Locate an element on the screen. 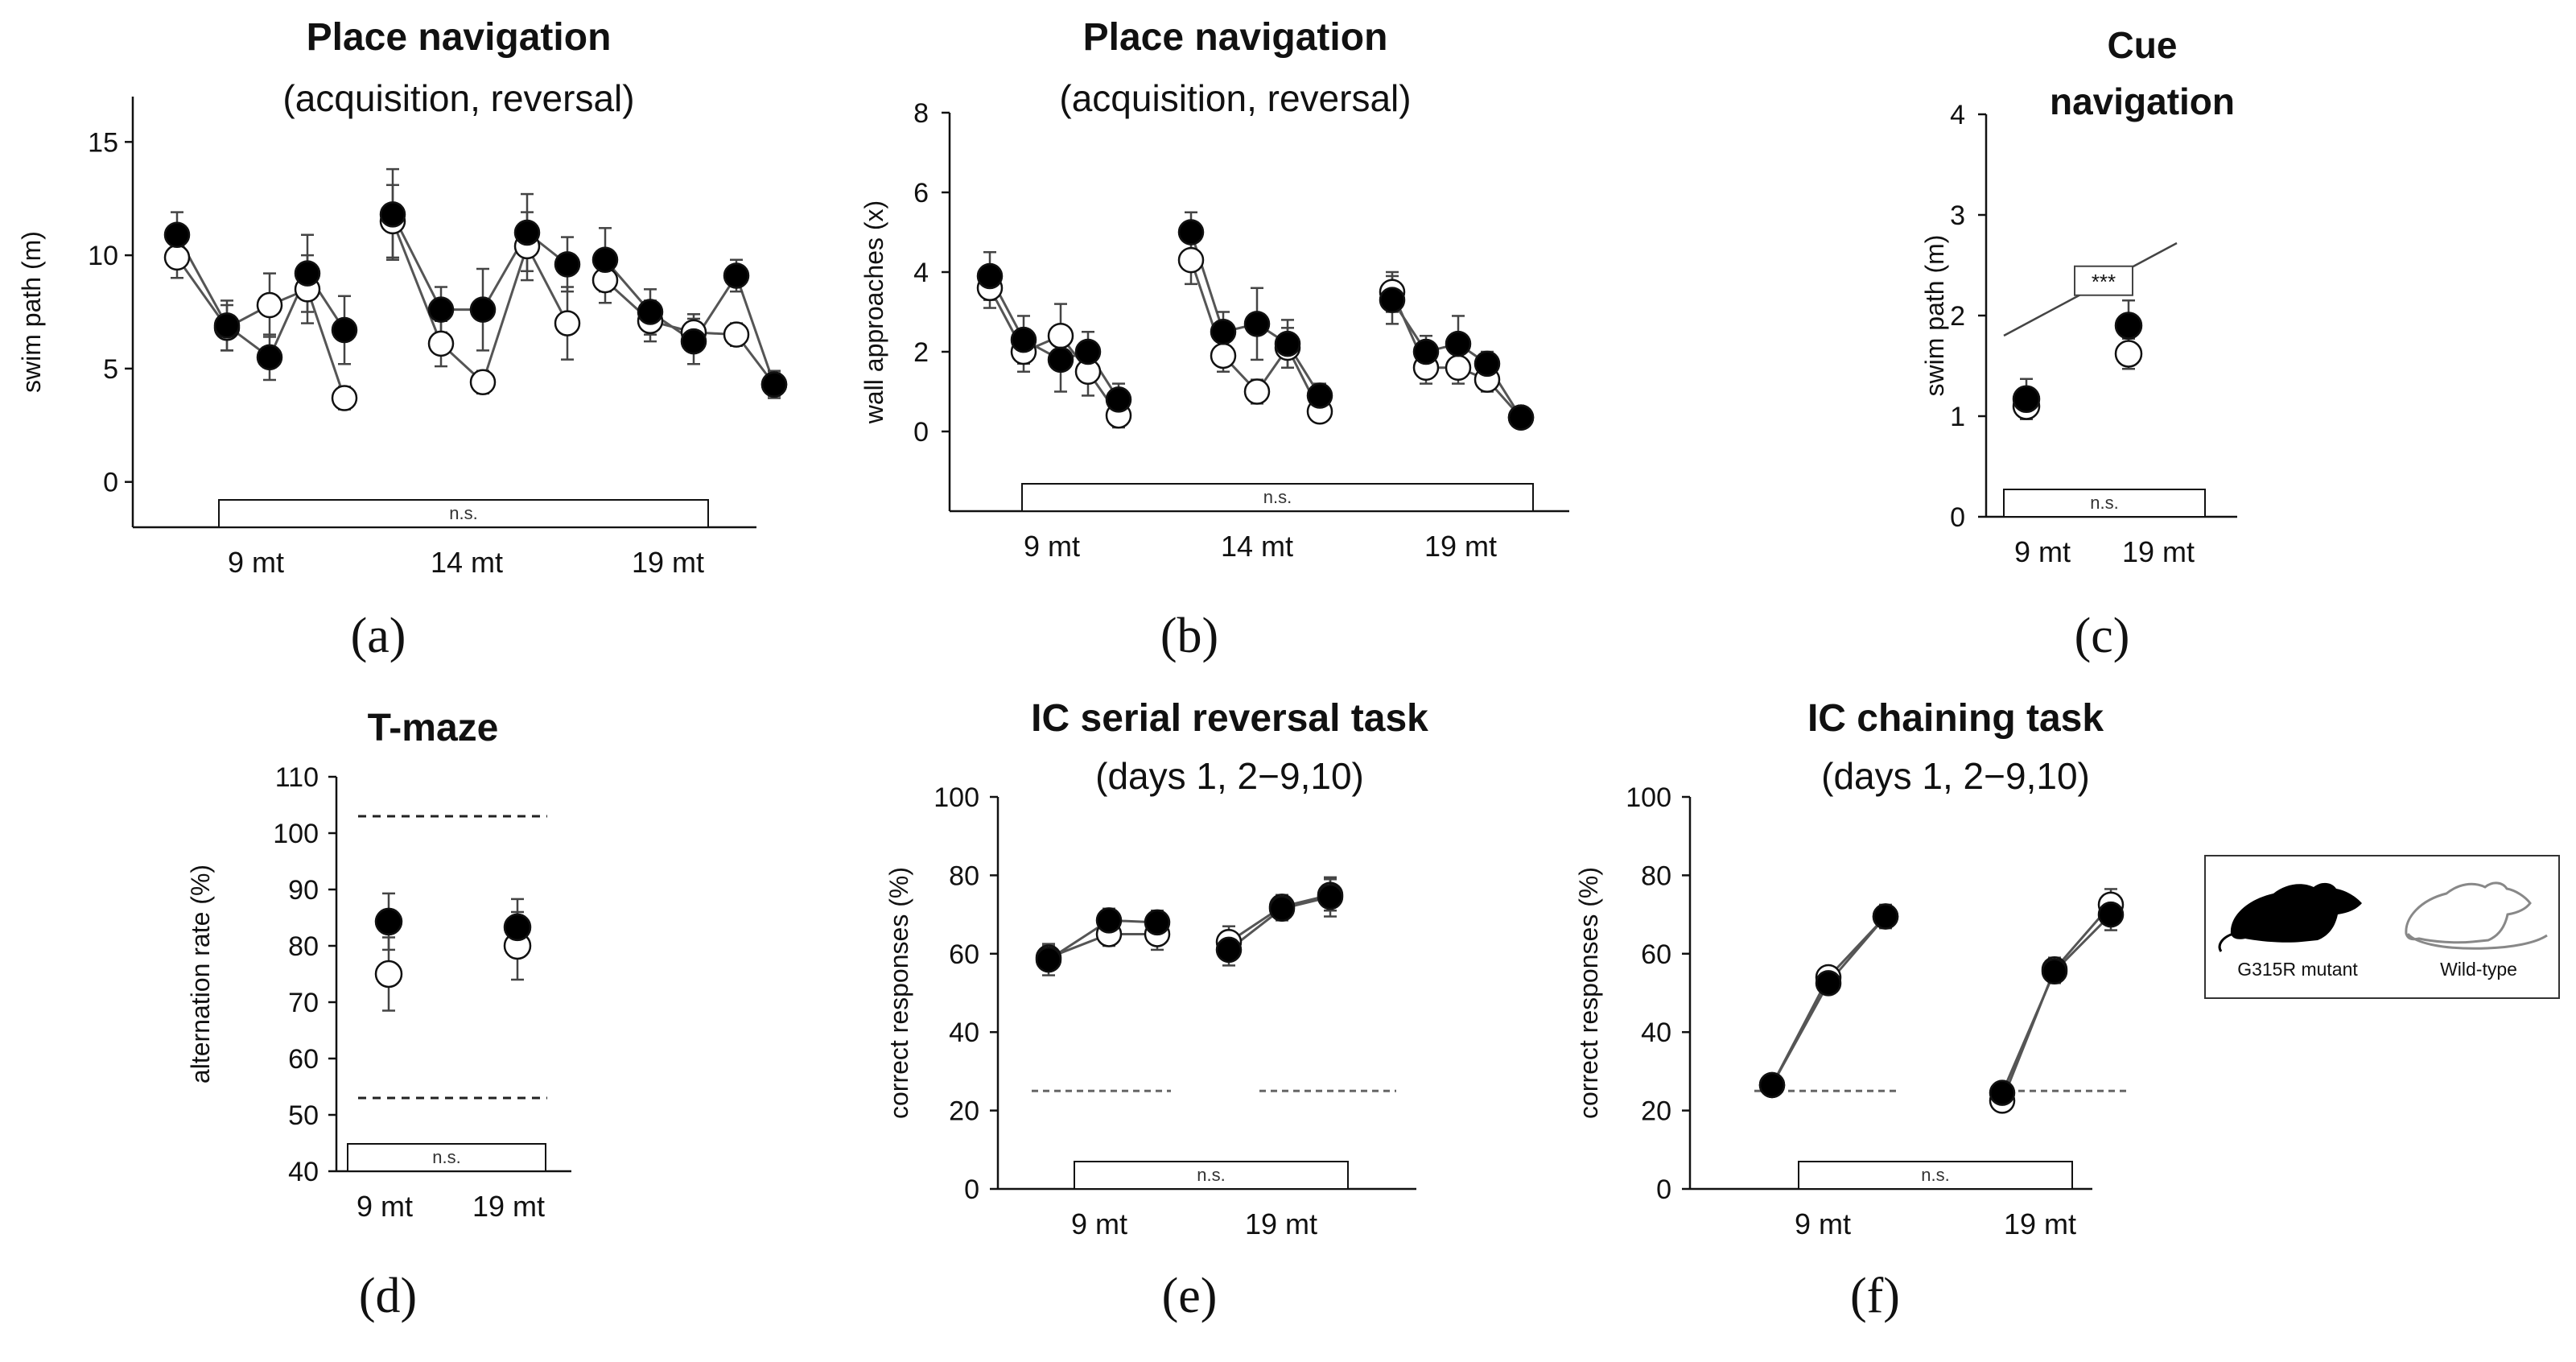 Image resolution: width=2576 pixels, height=1362 pixels. legend-mutant-label: G315R mutant is located at coordinates (2297, 970).